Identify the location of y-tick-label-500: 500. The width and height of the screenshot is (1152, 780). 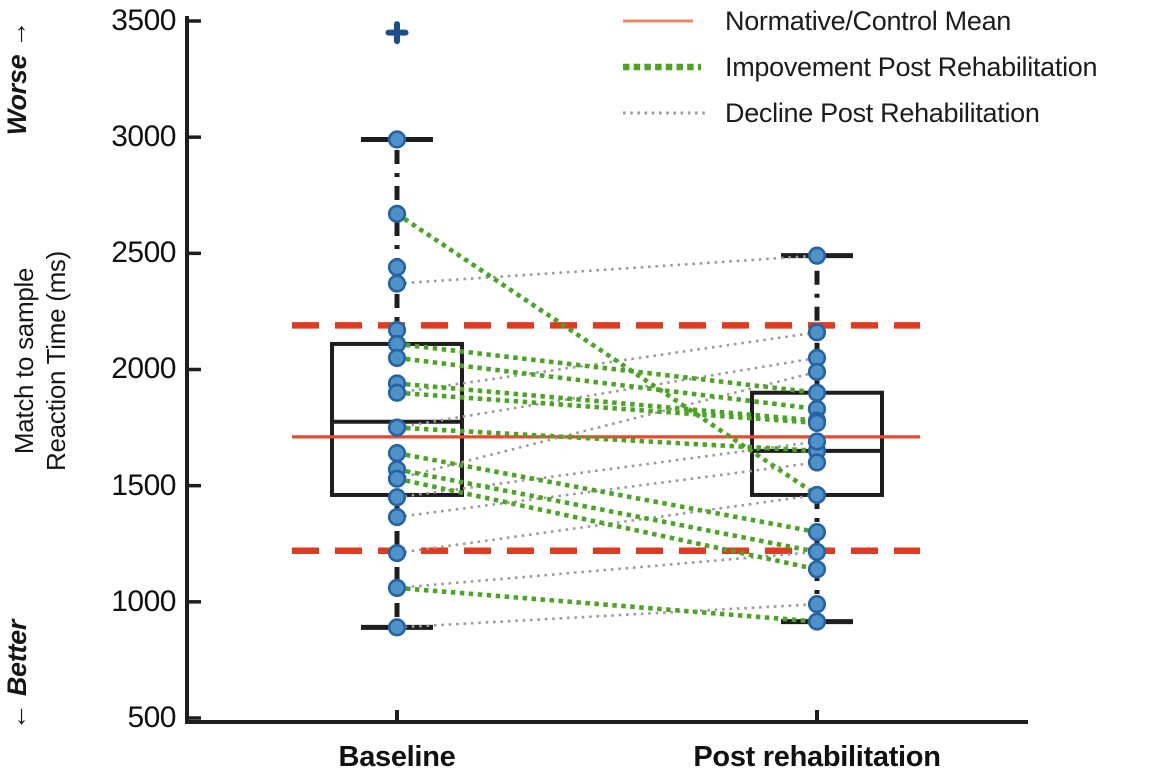
(151, 717).